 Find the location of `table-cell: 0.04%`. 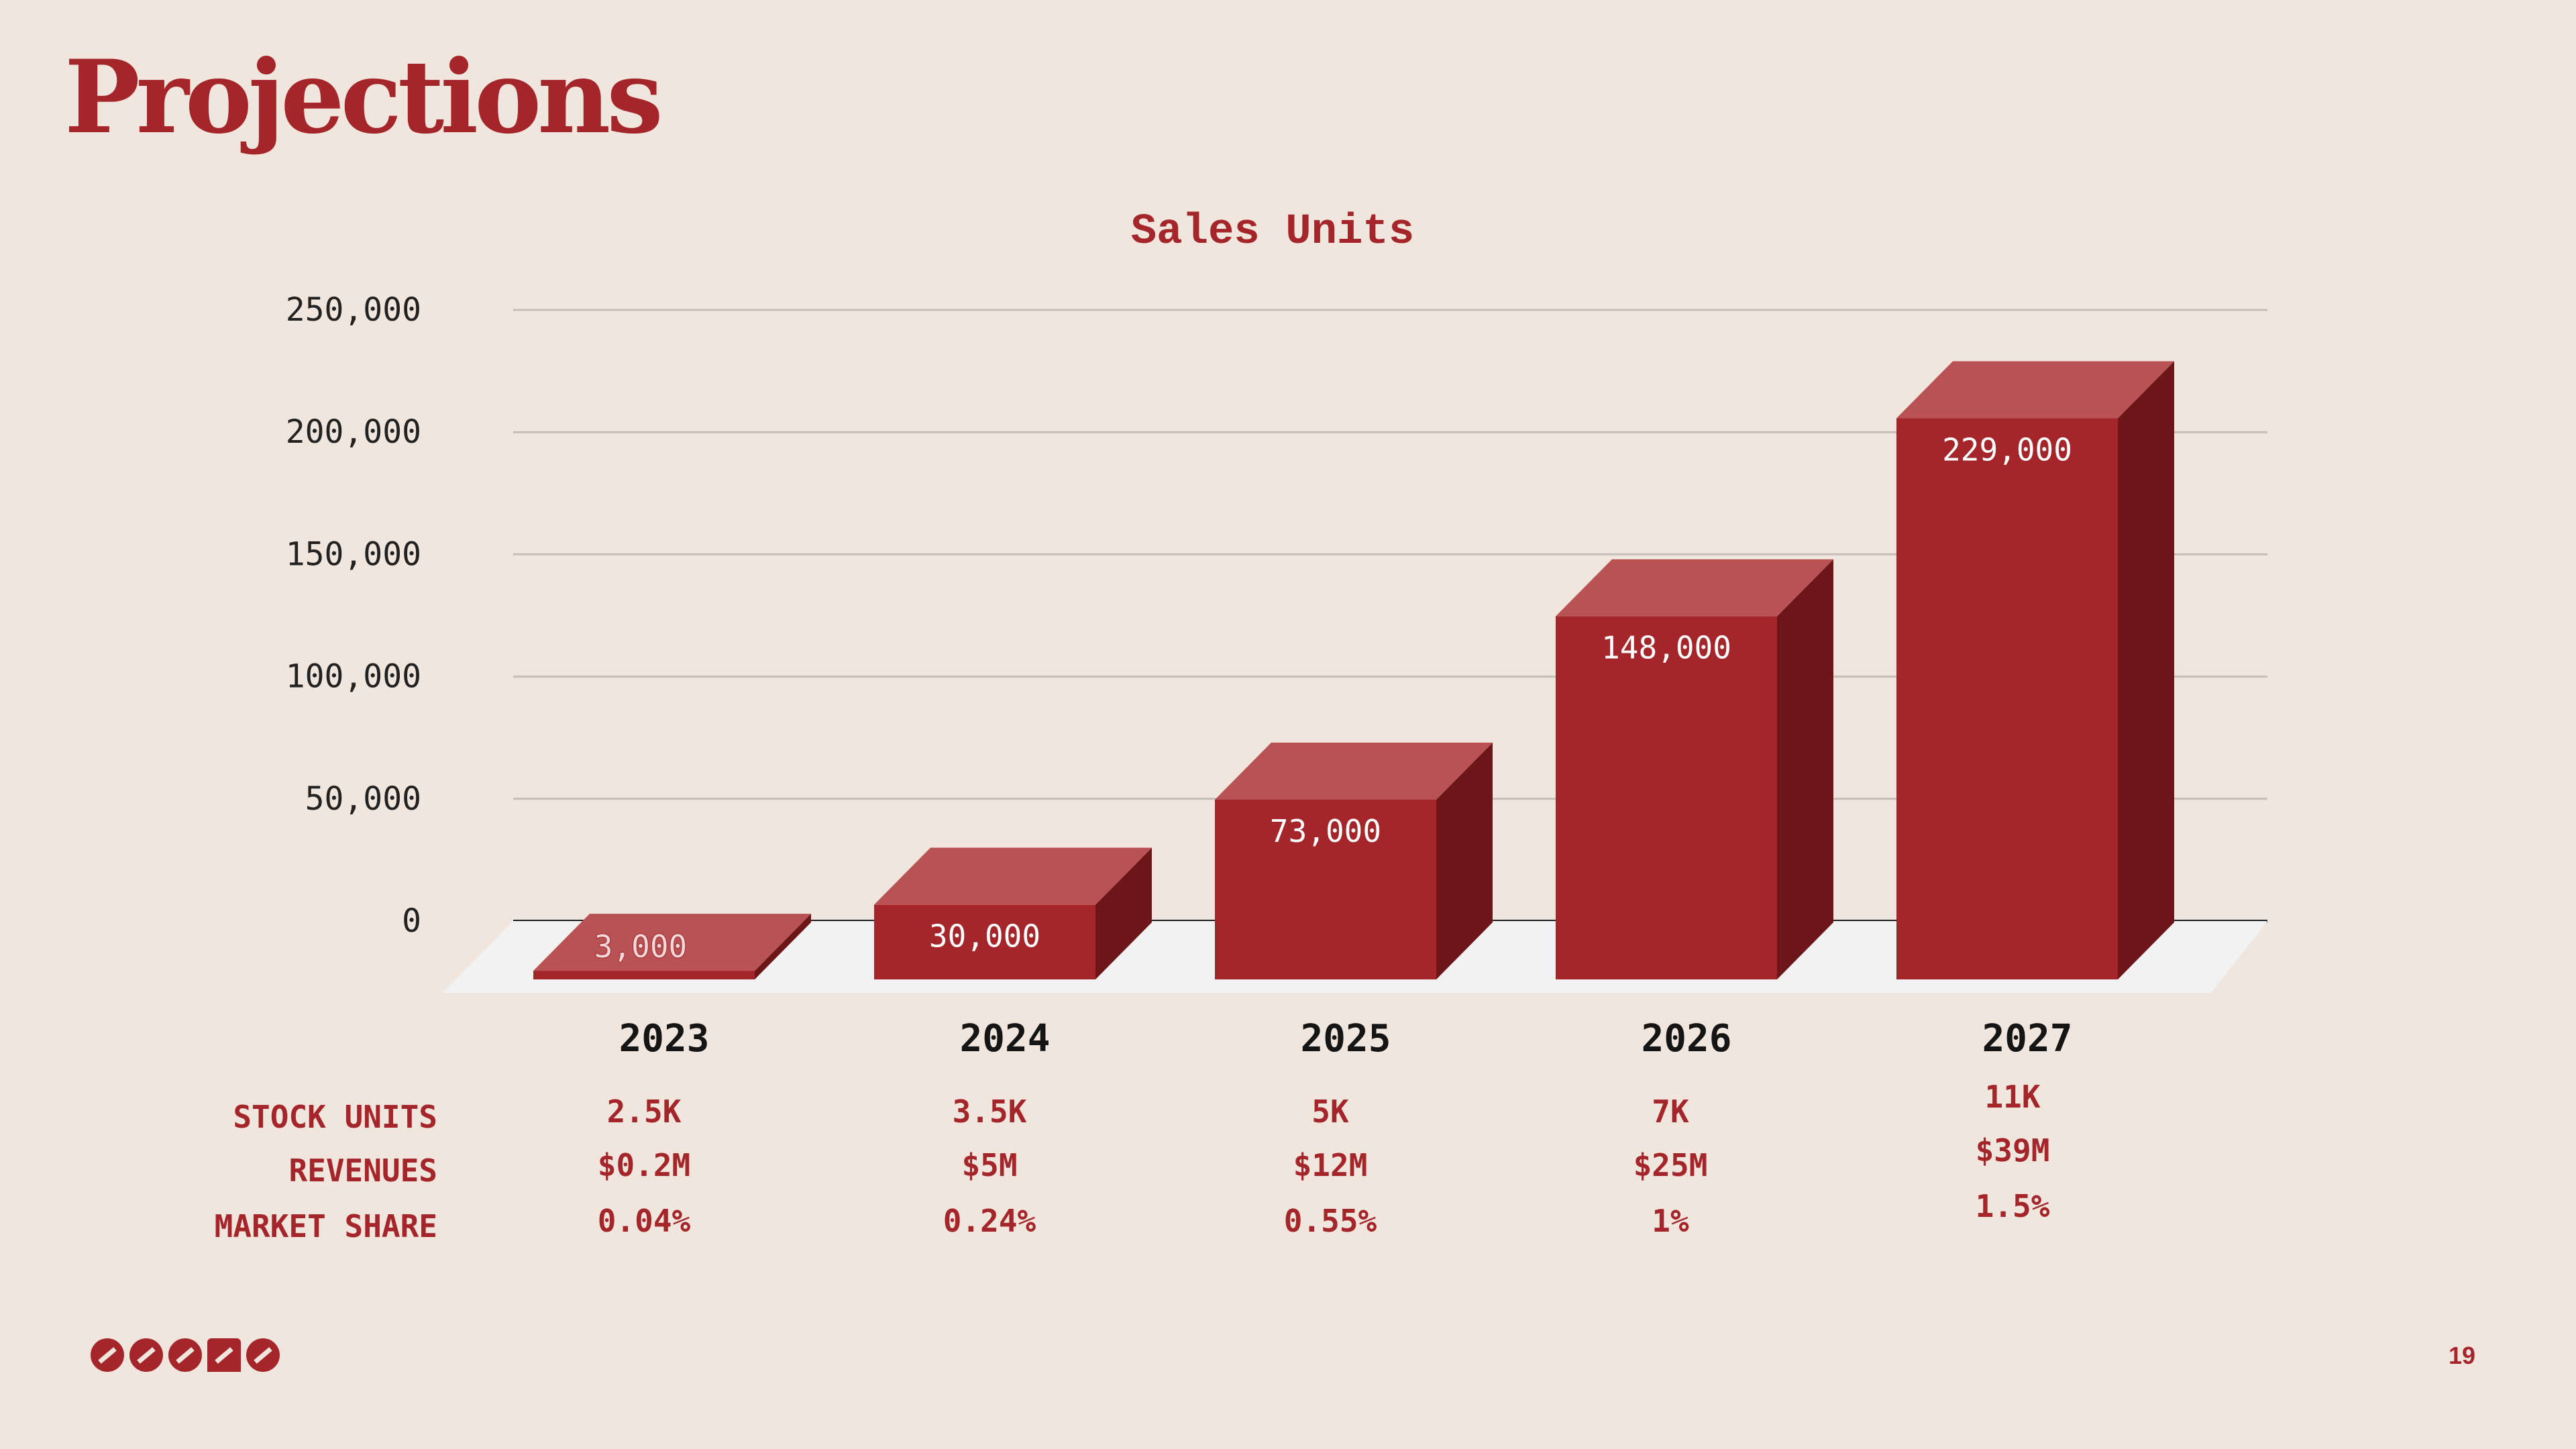

table-cell: 0.04% is located at coordinates (644, 1221).